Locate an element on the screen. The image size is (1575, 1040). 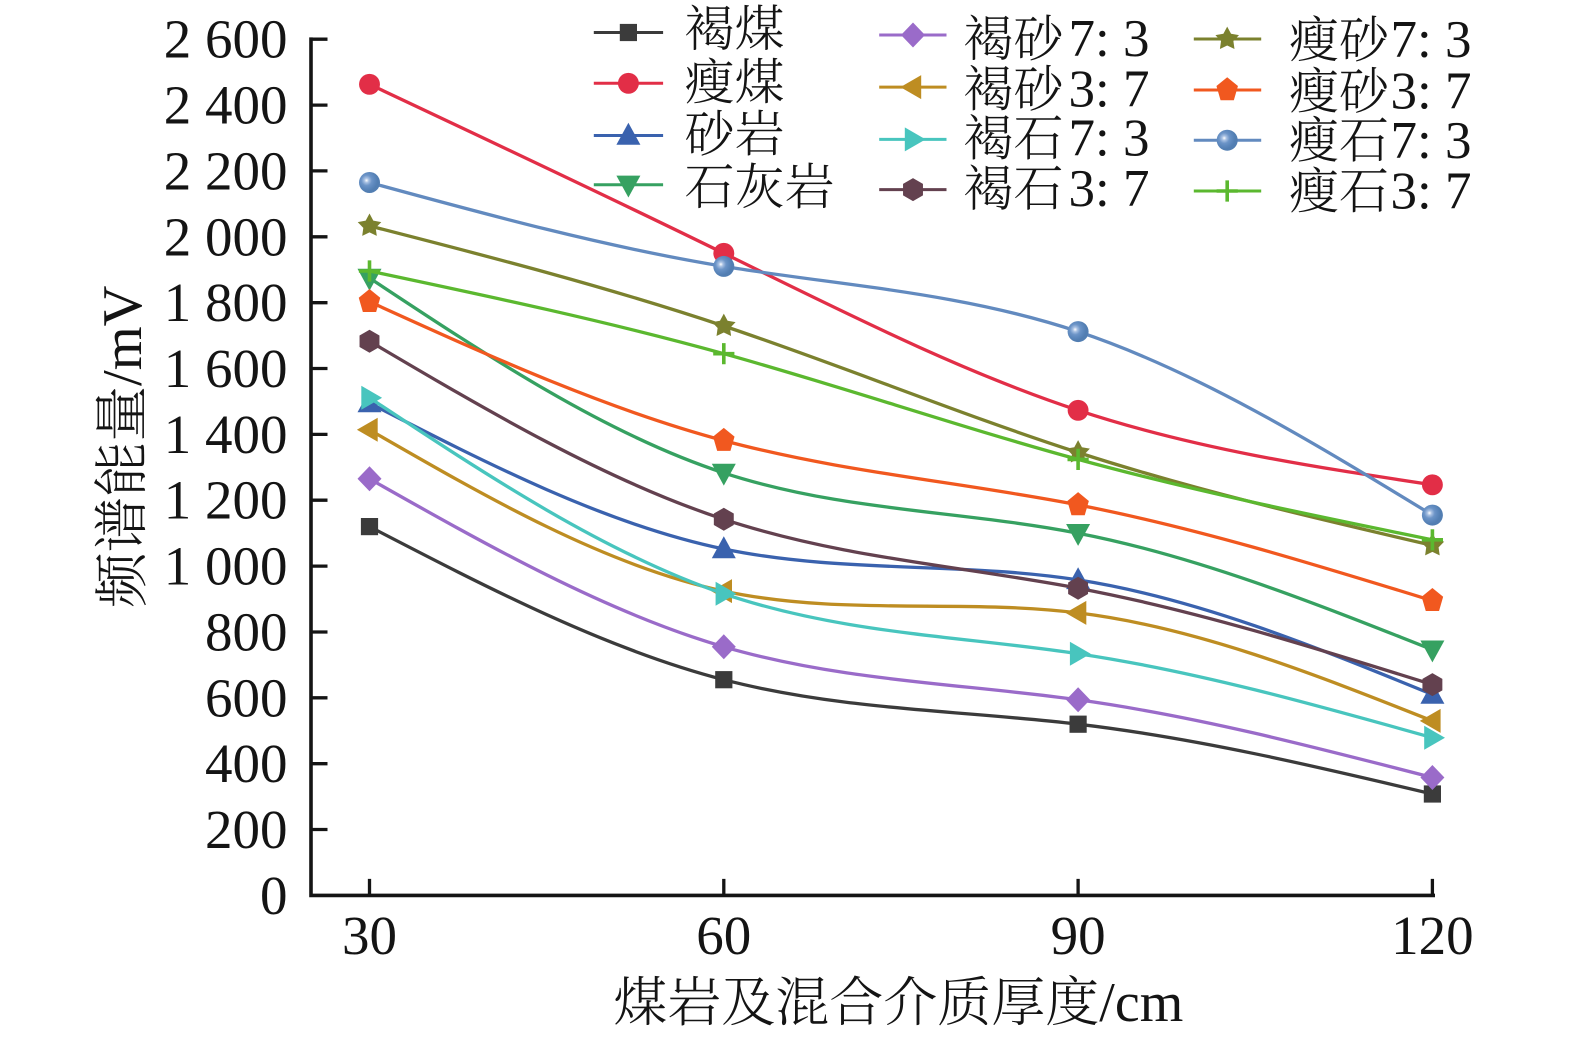
svg-text: 1 800 is located at coordinates (226, 302).